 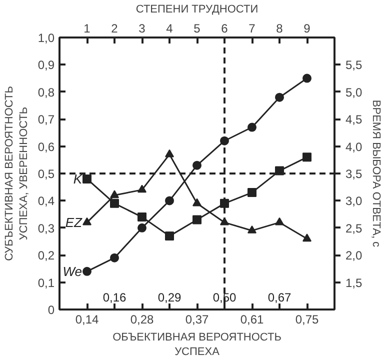 What do you see at coordinates (46, 174) in the screenshot?
I see `y-tick-label: 0,5` at bounding box center [46, 174].